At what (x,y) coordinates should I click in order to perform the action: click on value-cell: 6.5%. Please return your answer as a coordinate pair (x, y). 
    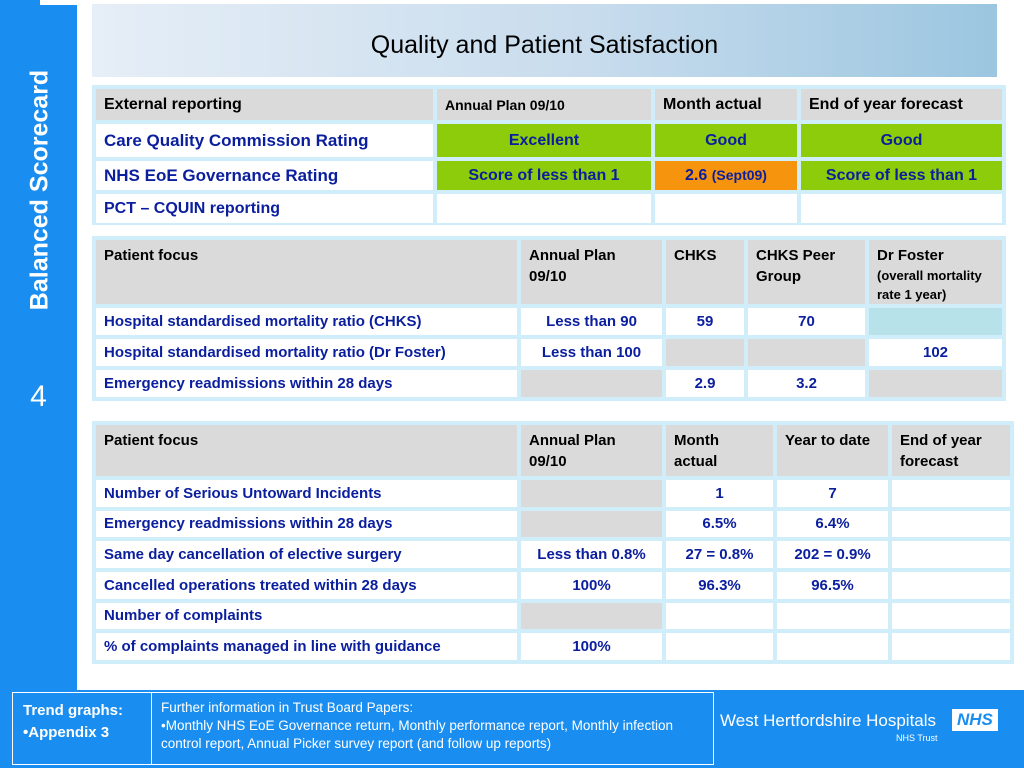
    Looking at the image, I should click on (719, 524).